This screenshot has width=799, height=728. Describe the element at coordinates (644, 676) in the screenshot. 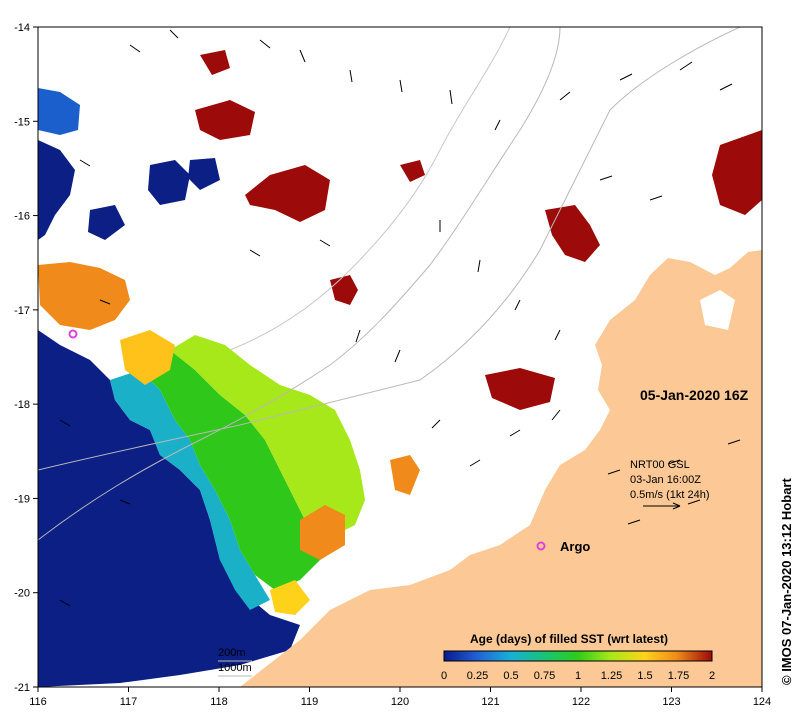

I see `colorbar-tick-label: 1.5` at that location.